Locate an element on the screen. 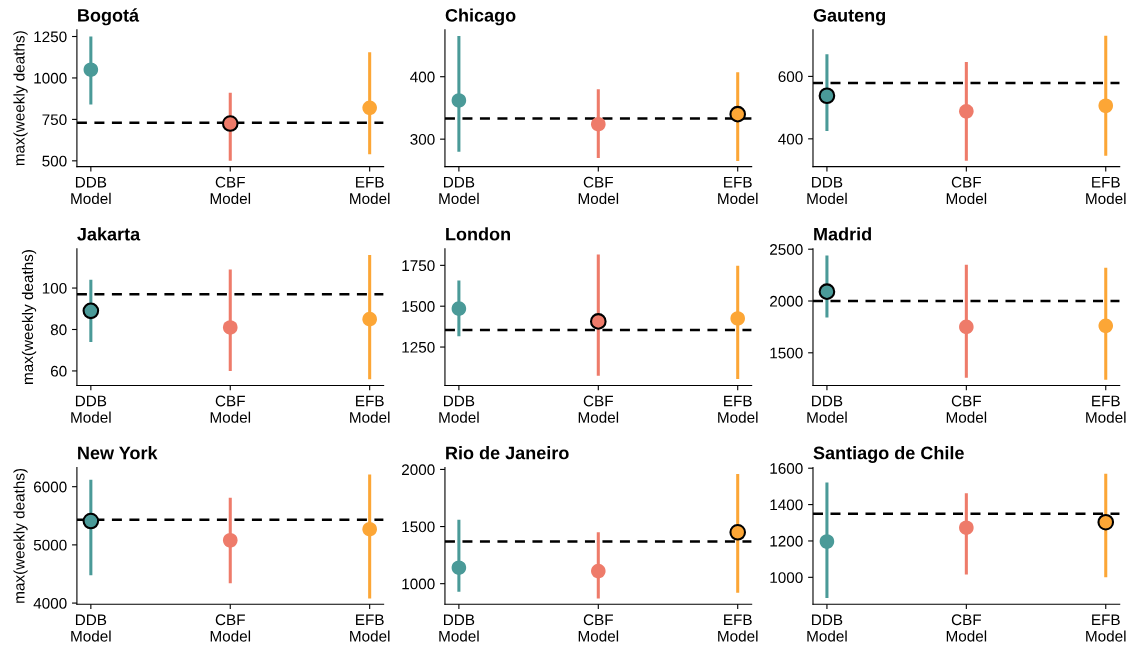 This screenshot has width=1131, height=664. chart-title: Bogotá is located at coordinates (109, 17).